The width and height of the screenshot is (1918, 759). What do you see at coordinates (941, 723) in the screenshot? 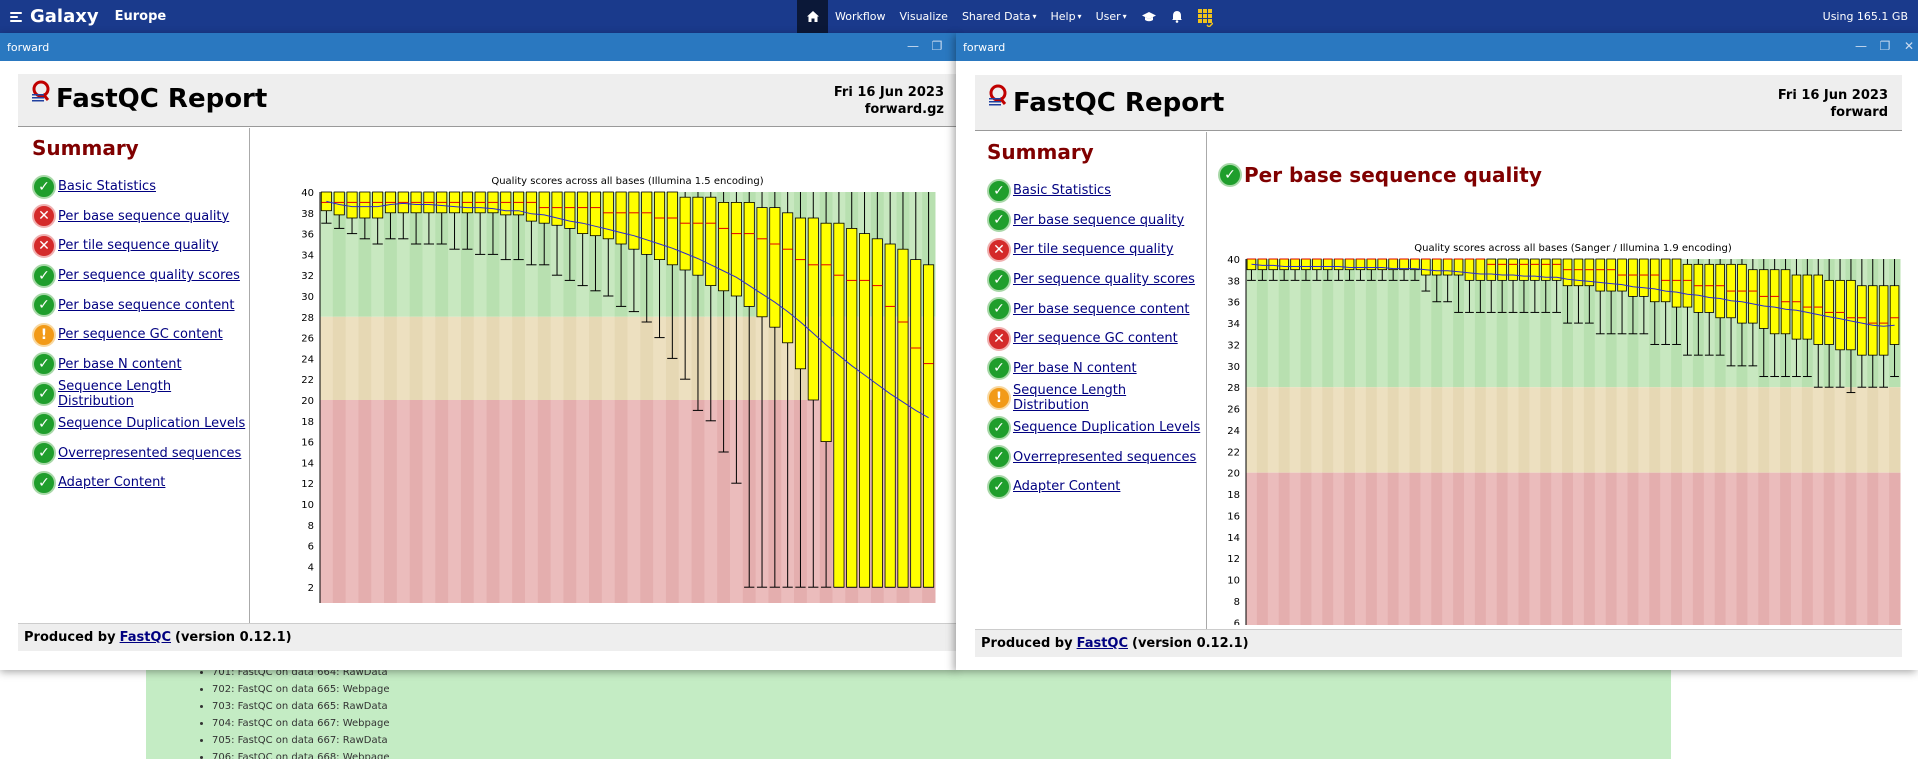
I see `history-item: 704: FastQC on data 667: Webpage` at bounding box center [941, 723].